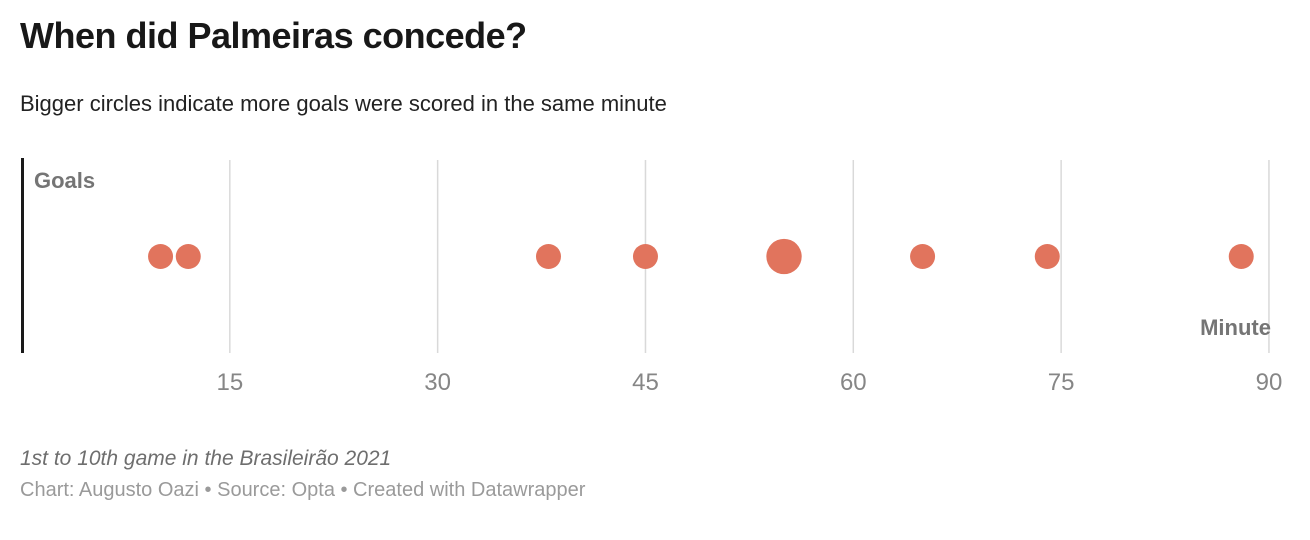 This screenshot has height=540, width=1310. Describe the element at coordinates (273, 35) in the screenshot. I see `chart-title: When did Palmeiras concede?` at that location.